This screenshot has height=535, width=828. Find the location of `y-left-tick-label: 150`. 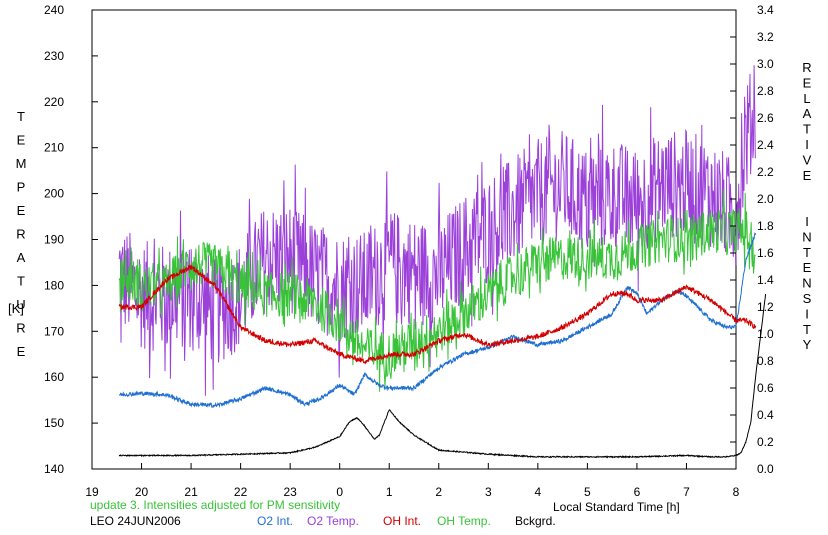

y-left-tick-label: 150 is located at coordinates (54, 423).